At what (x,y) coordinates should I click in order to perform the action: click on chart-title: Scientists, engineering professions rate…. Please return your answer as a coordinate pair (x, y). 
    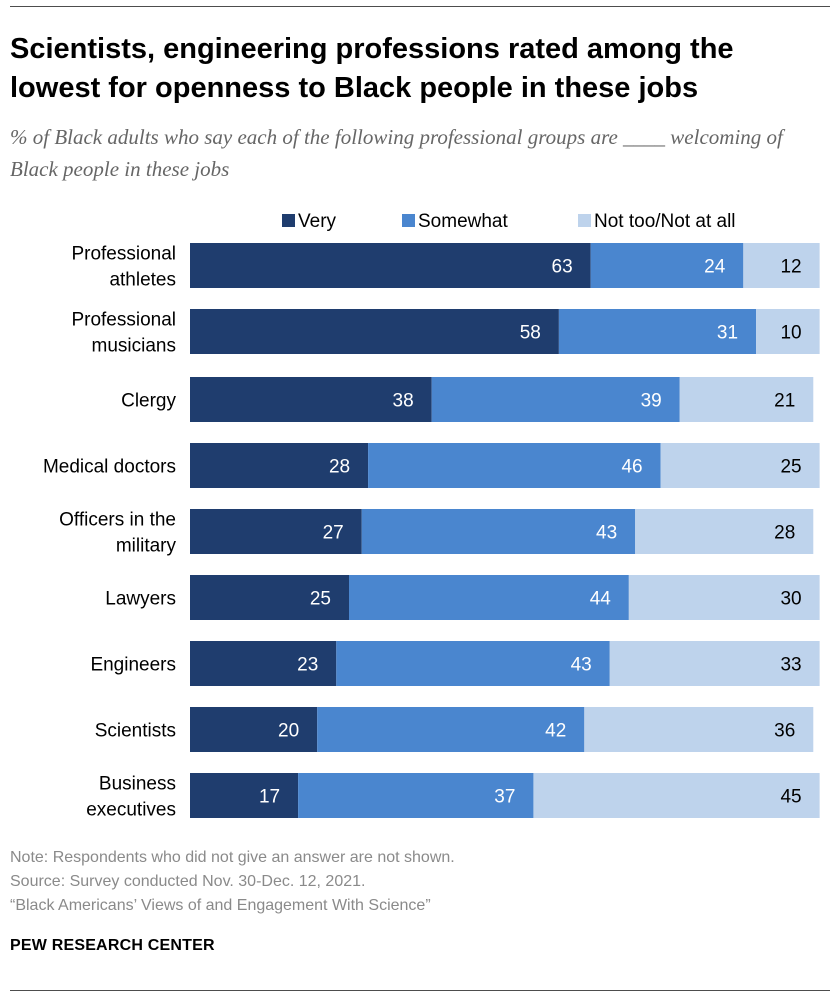
    Looking at the image, I should click on (372, 68).